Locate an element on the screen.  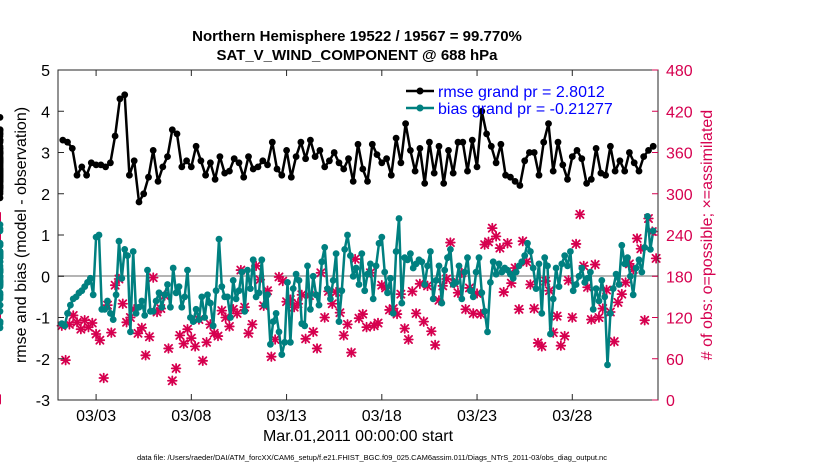
legend-rmse-label: rmse grand pr = 2.8012 is located at coordinates (521, 92).